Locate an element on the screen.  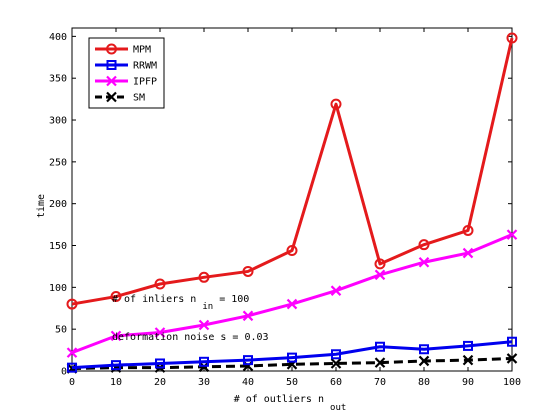
y-tick-label: 350 is located at coordinates (58, 79).